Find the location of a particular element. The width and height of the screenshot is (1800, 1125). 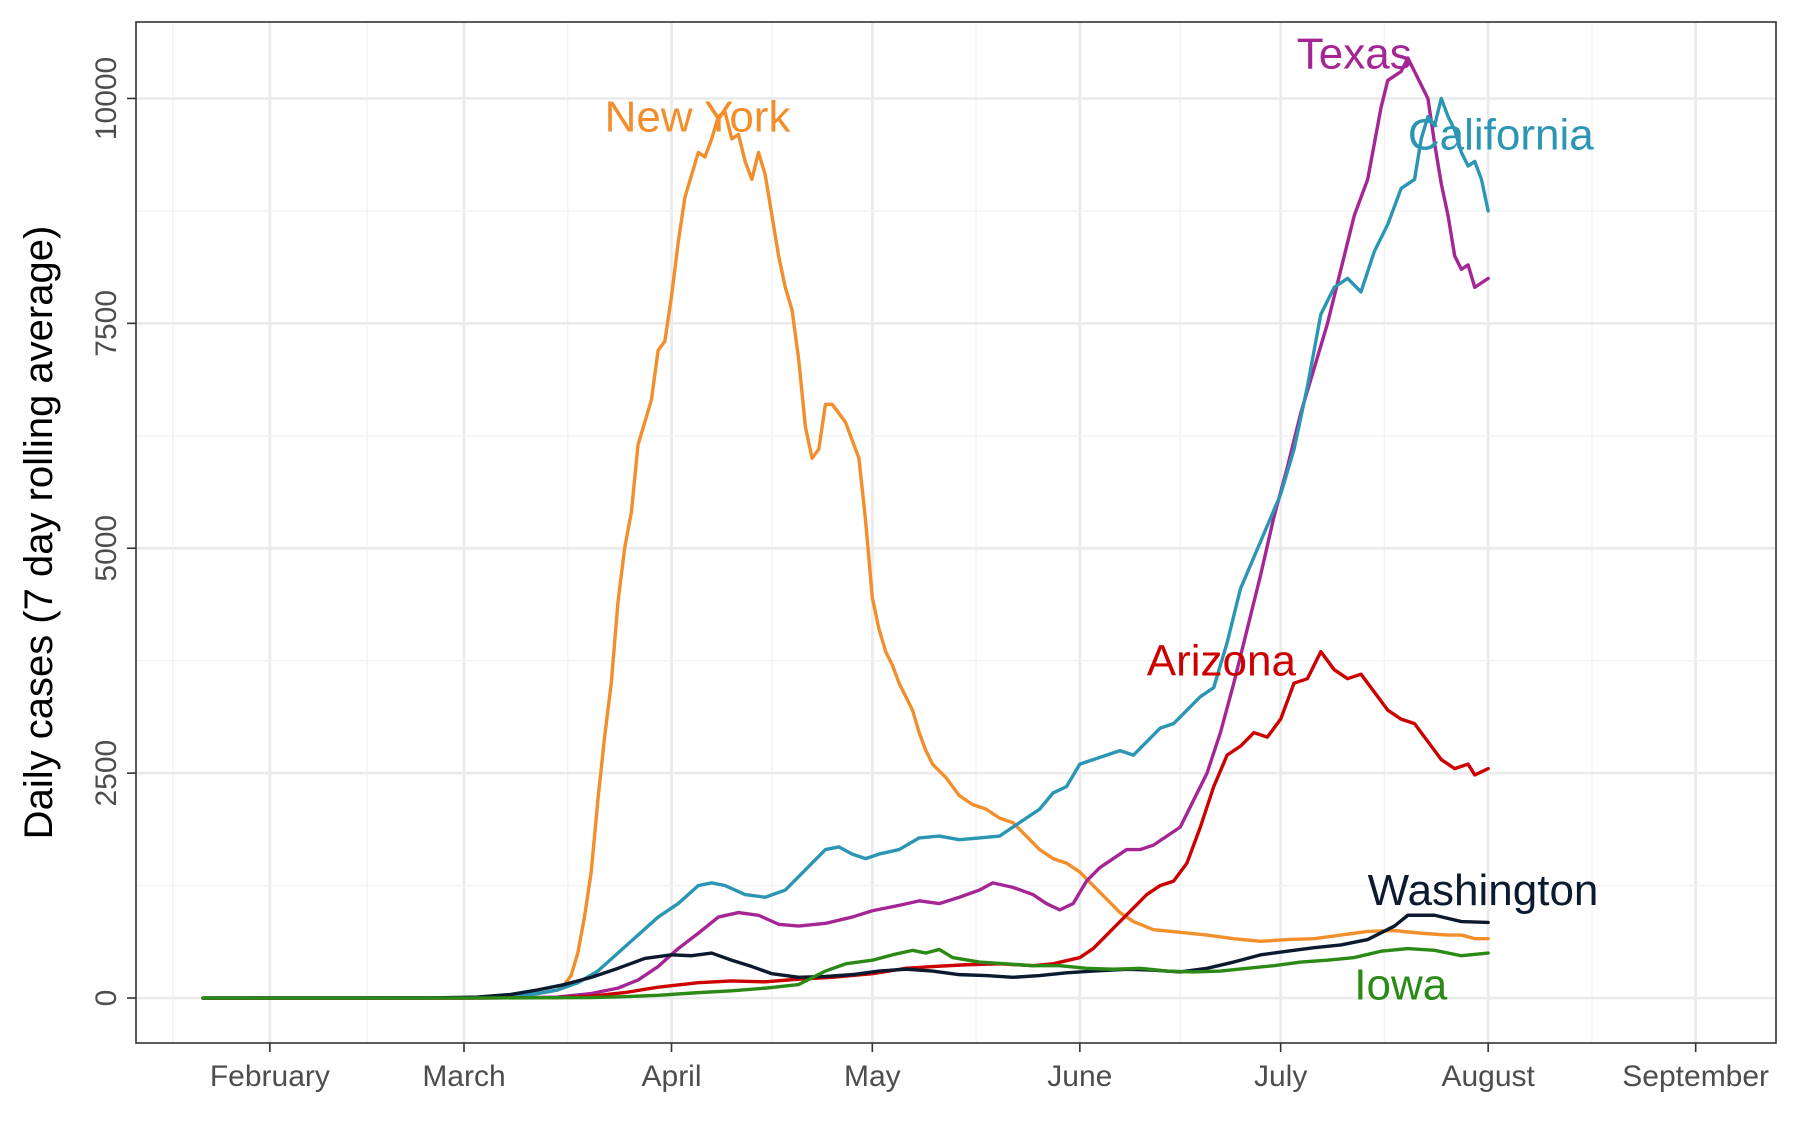

series-label-arizona: Arizona is located at coordinates (1222, 661).